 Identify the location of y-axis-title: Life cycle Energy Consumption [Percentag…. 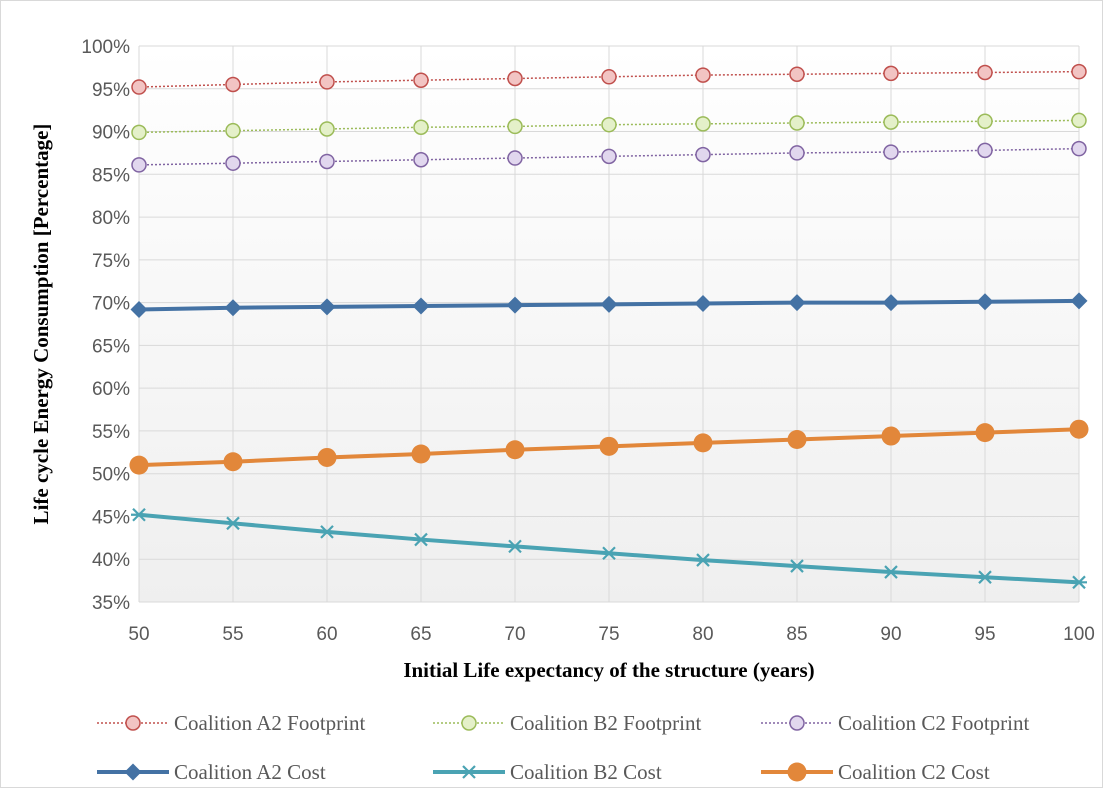
(41, 324).